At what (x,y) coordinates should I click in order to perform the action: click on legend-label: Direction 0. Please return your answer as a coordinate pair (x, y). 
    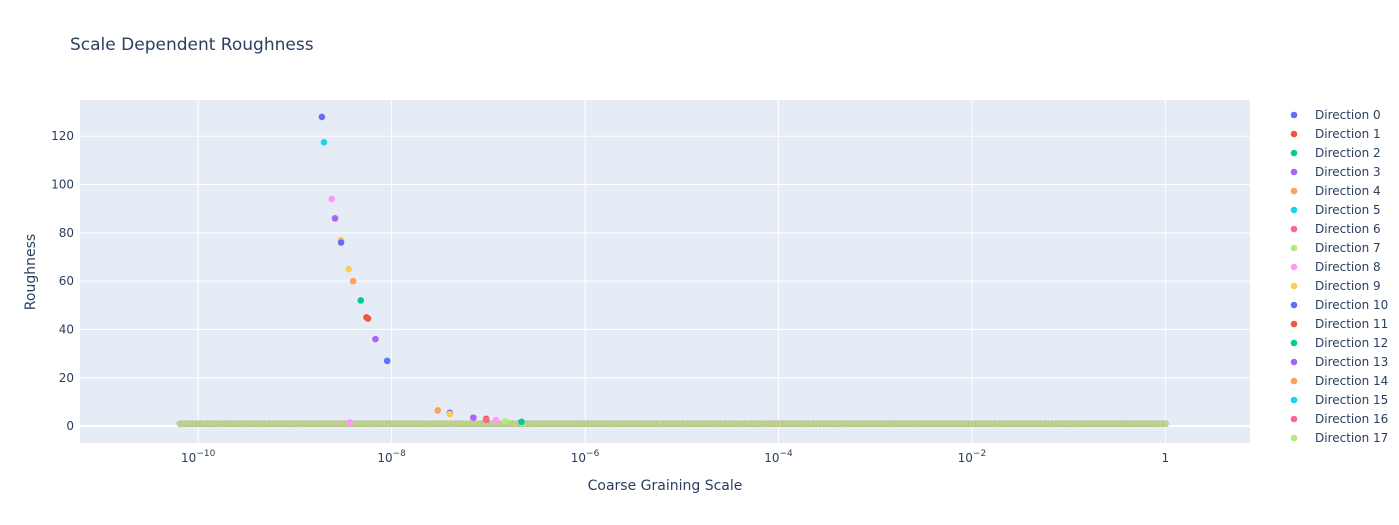
    Looking at the image, I should click on (1348, 115).